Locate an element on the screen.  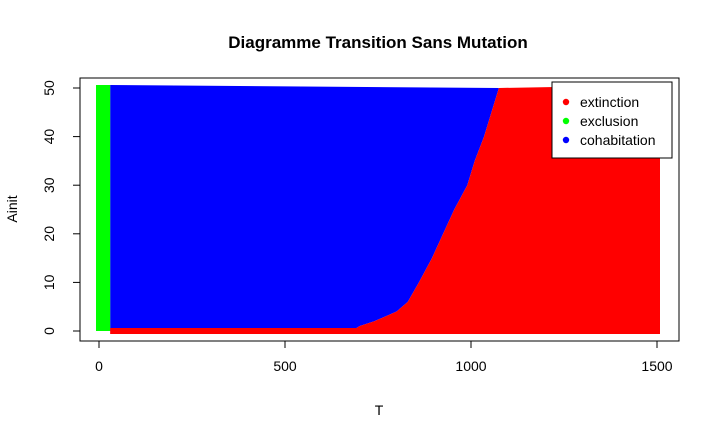
x-axis-label: T is located at coordinates (379, 410).